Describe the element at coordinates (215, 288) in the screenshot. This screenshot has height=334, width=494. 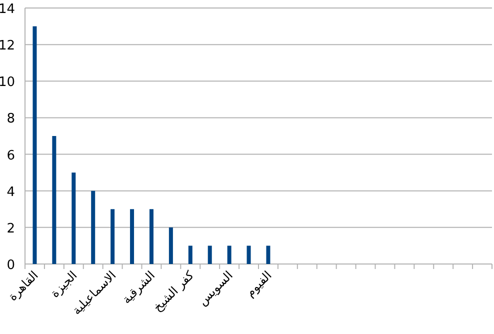
I see `x-tick-label: السويس` at that location.